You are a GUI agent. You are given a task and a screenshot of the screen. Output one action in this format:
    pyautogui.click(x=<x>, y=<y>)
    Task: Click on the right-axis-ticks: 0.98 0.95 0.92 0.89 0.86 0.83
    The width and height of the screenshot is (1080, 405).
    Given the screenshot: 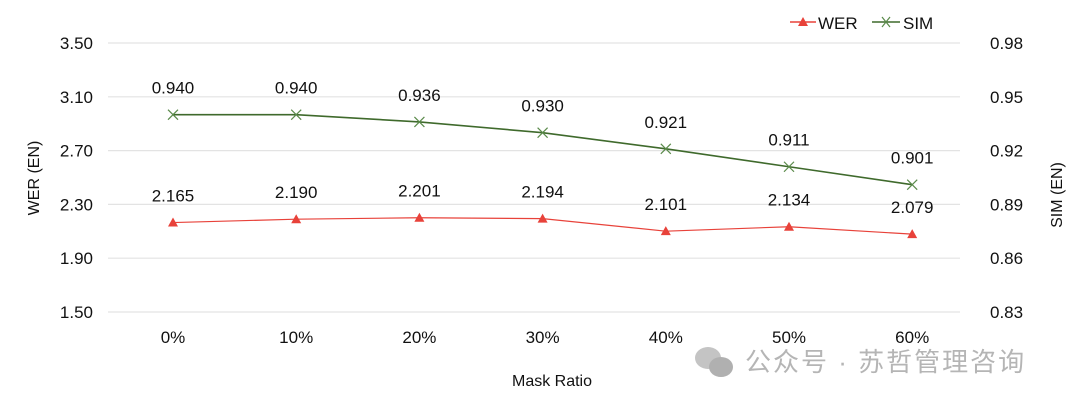 What is the action you would take?
    pyautogui.click(x=1006, y=178)
    